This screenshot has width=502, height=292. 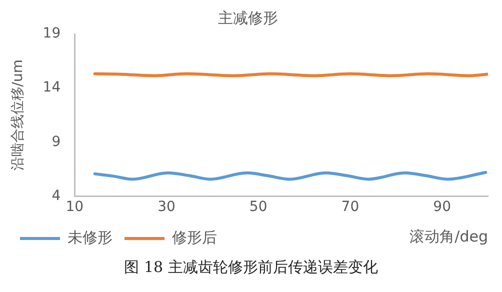 I want to click on line-series, so click(x=290, y=175).